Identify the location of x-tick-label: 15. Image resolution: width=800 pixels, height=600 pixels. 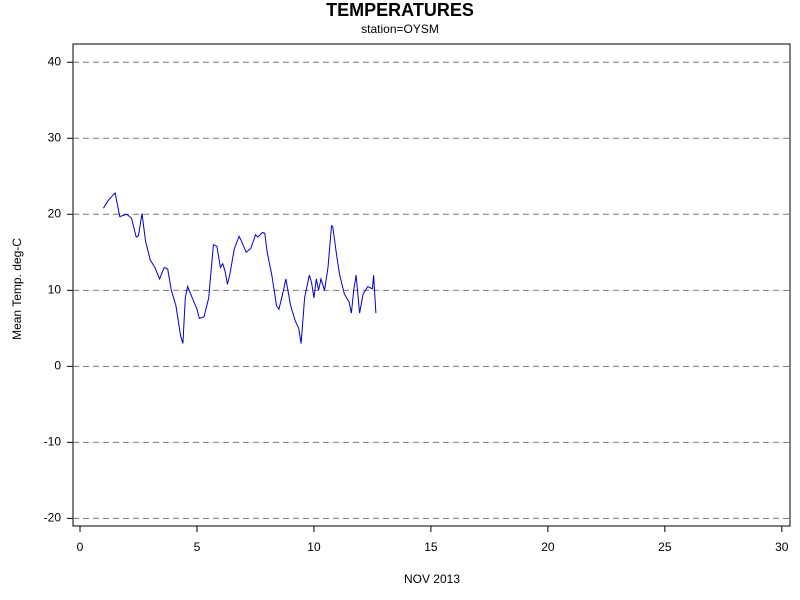
(431, 547).